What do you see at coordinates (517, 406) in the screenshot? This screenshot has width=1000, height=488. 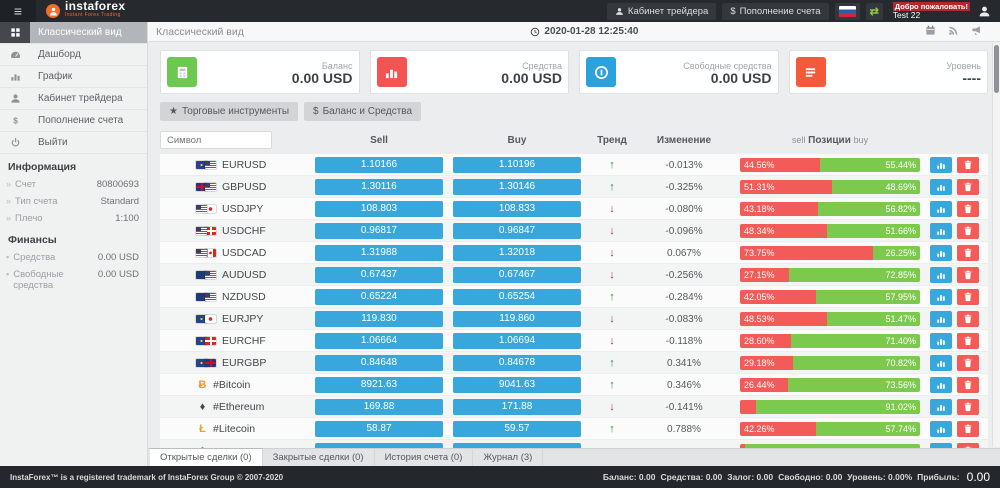 I see `buy-price-button: 171.88` at bounding box center [517, 406].